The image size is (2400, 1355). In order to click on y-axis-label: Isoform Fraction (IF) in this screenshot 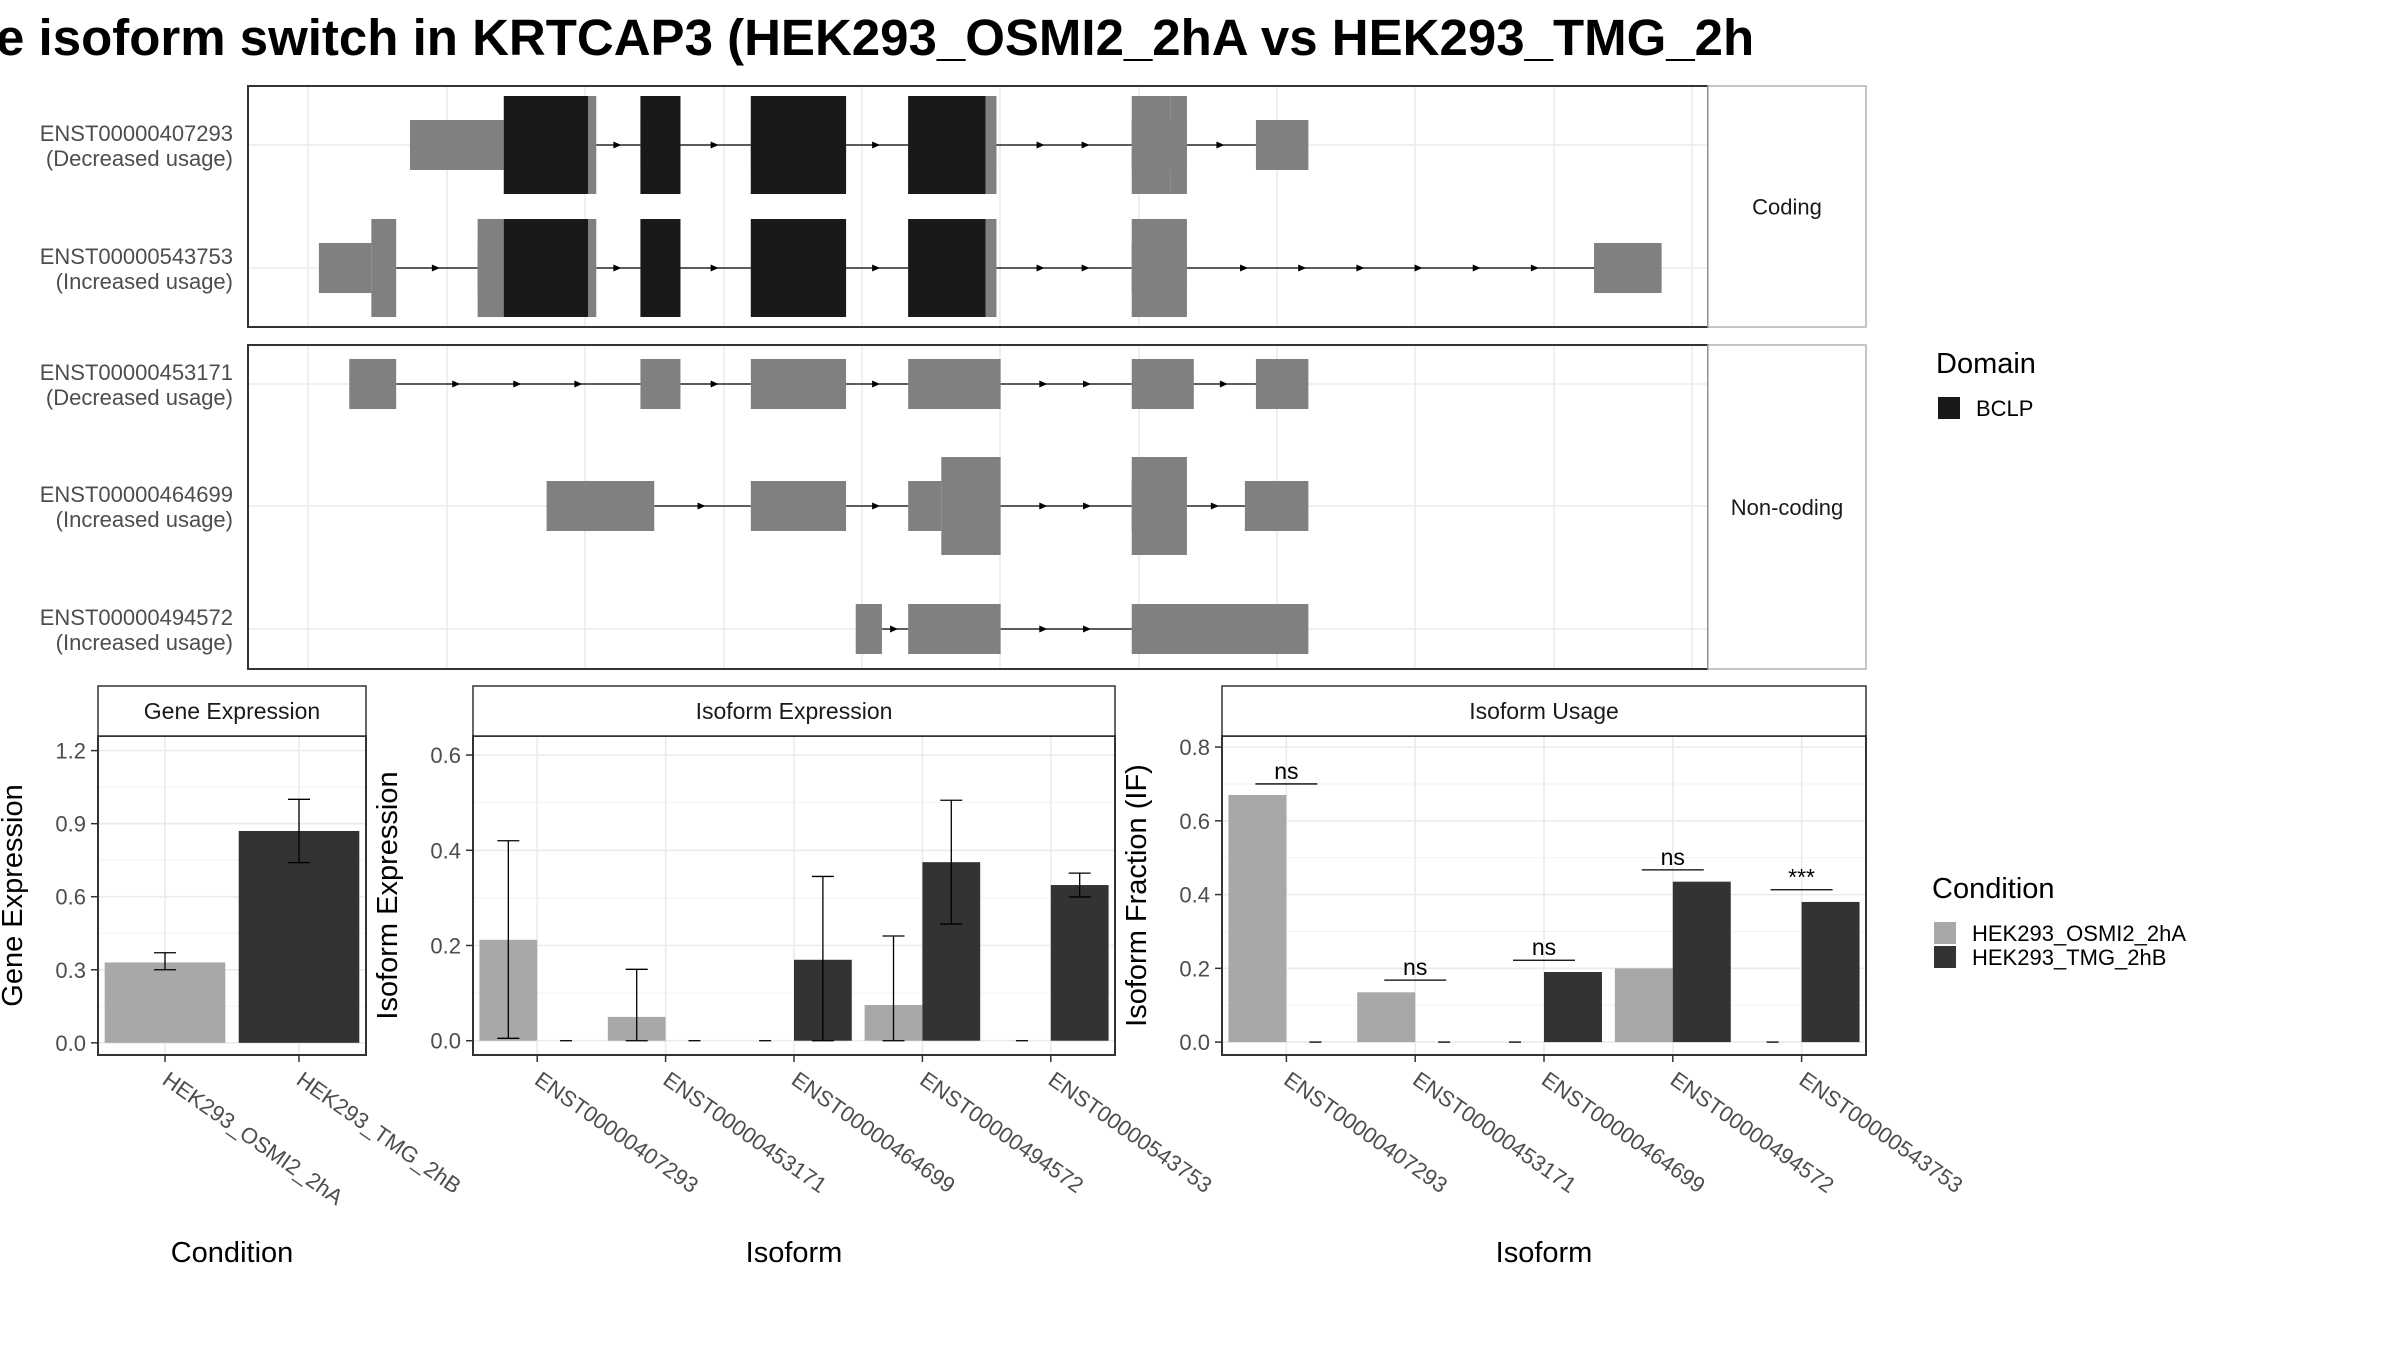, I will do `click(1137, 895)`.